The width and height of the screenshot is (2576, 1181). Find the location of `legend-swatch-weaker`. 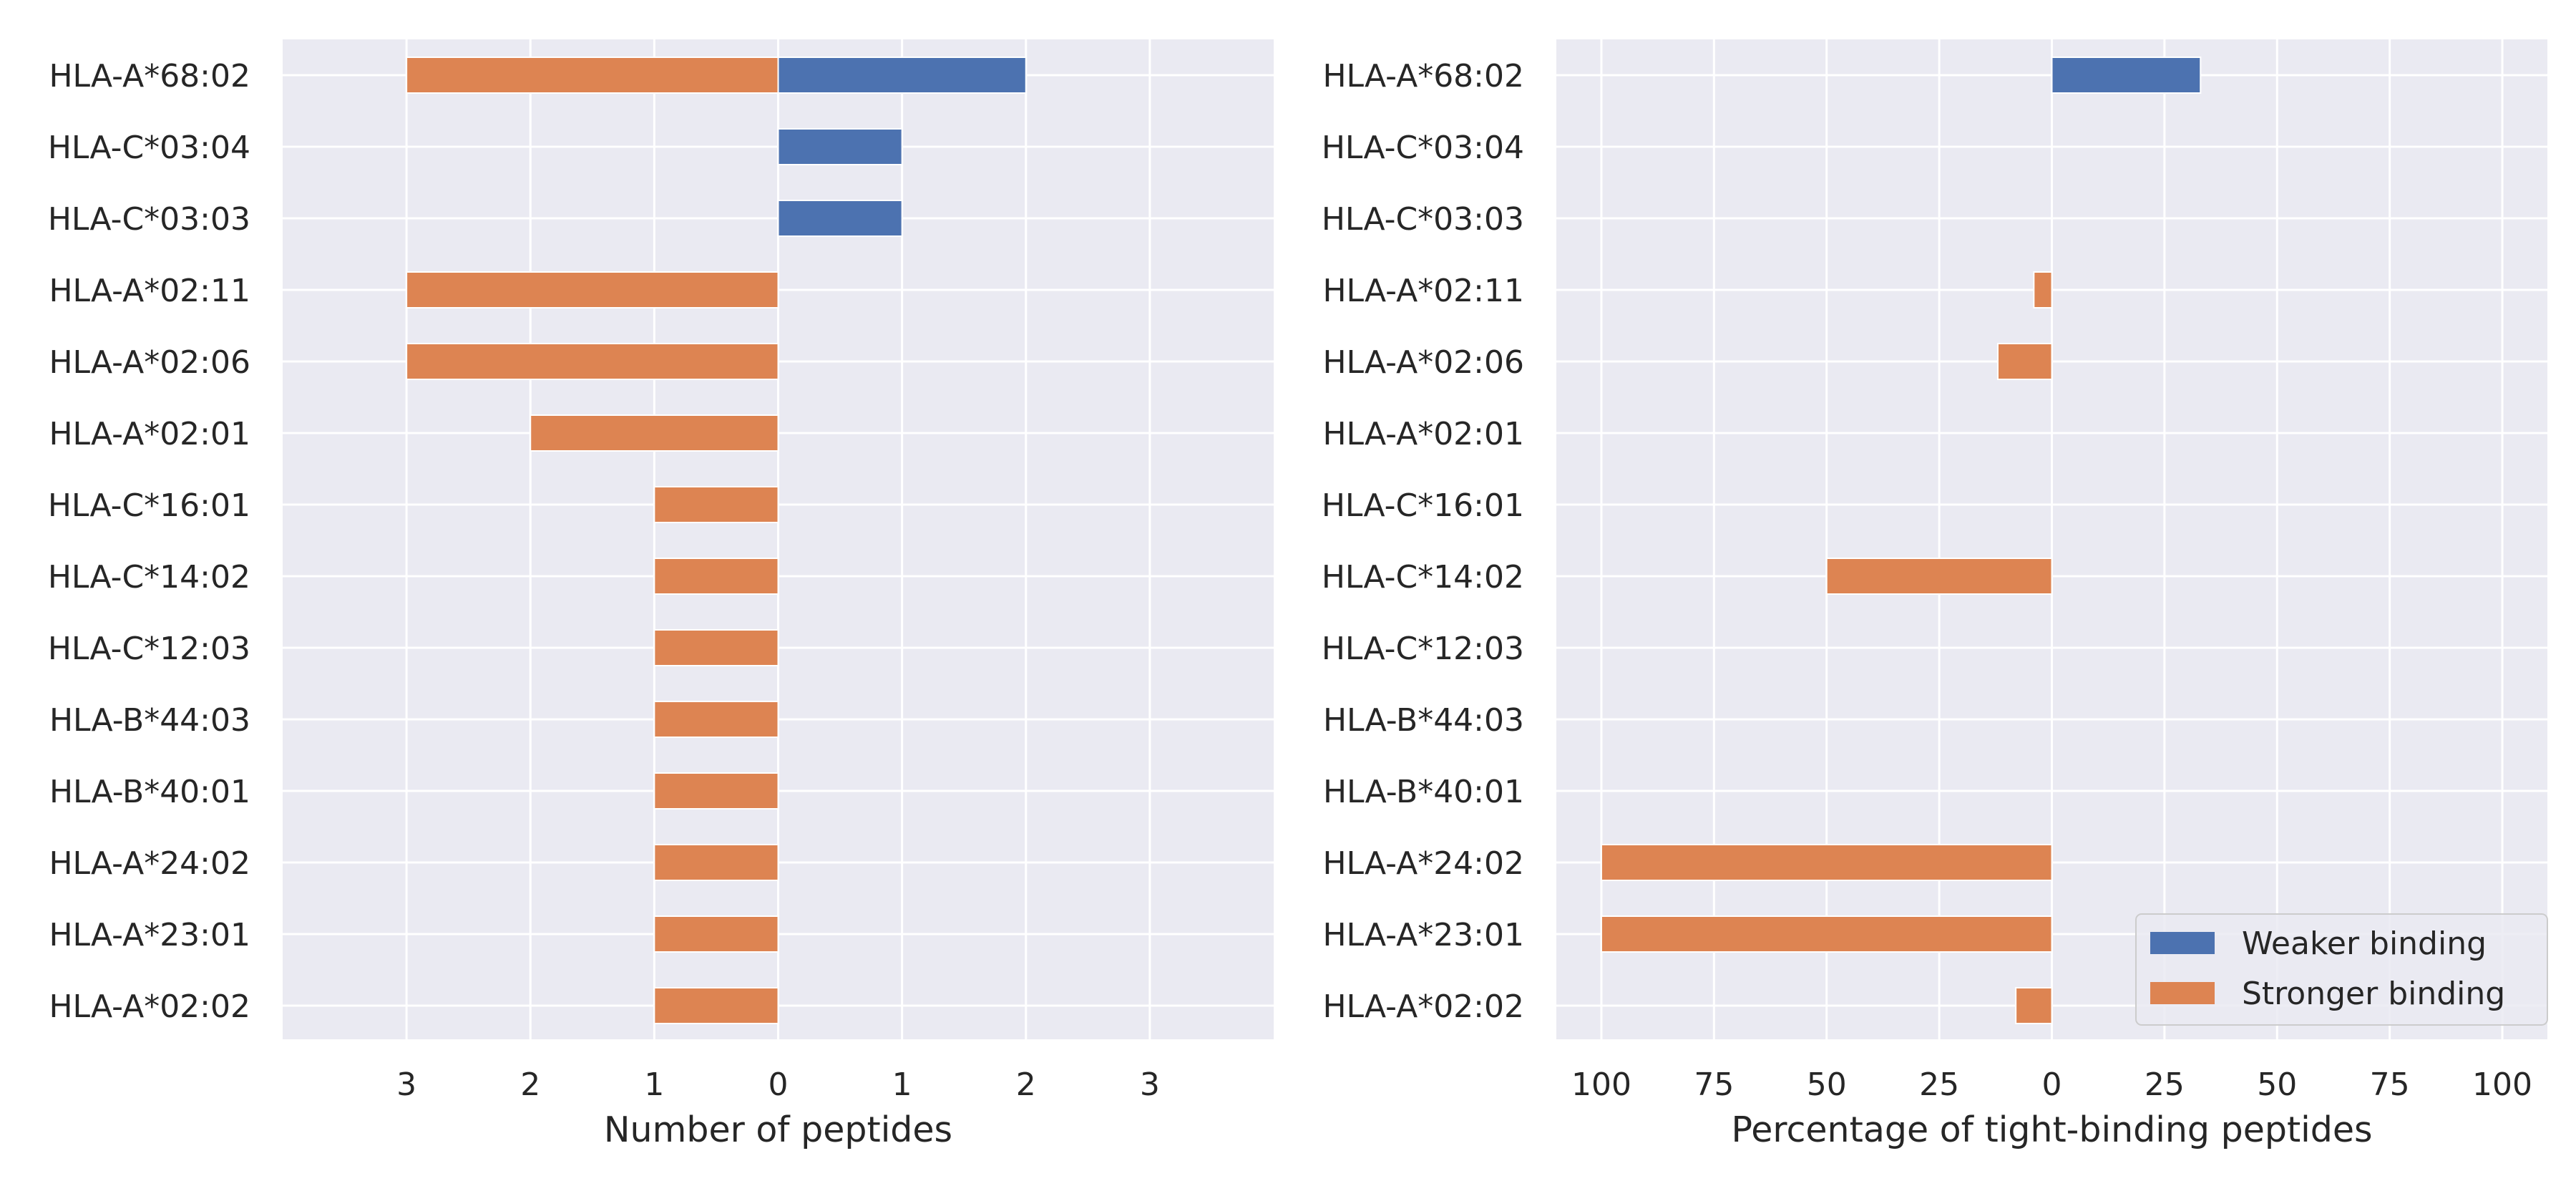

legend-swatch-weaker is located at coordinates (2182, 943).